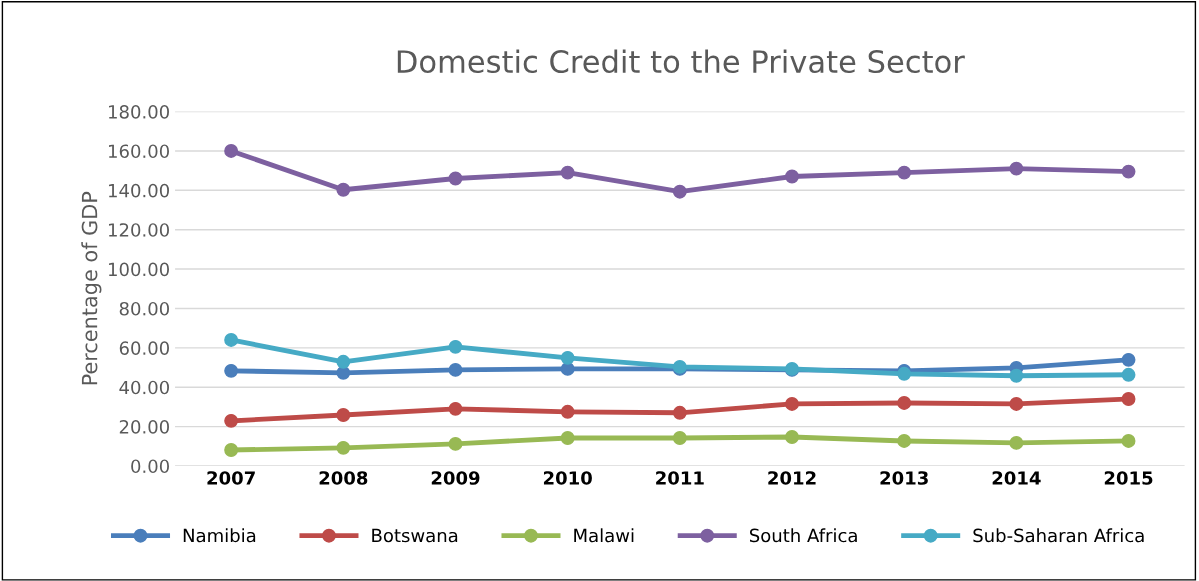  Describe the element at coordinates (139, 190) in the screenshot. I see `y-tick-label: 140.00` at that location.